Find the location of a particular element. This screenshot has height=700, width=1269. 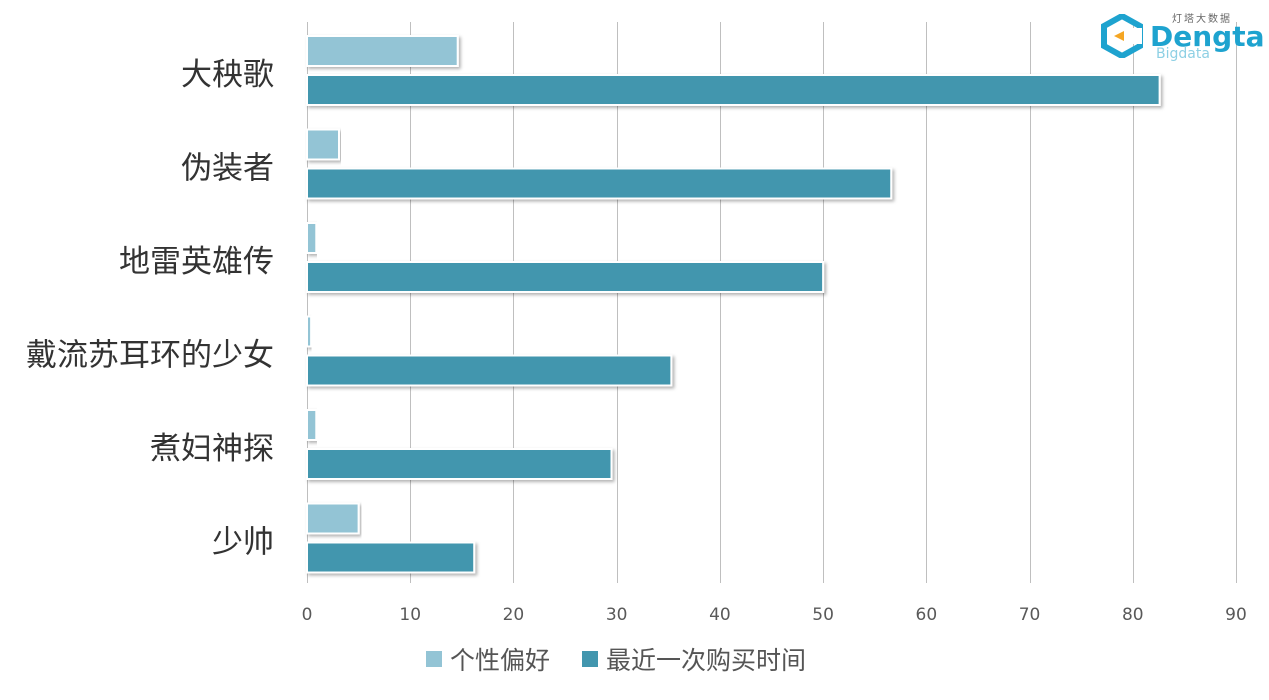

x-tick-label-60: 60 is located at coordinates (927, 615).